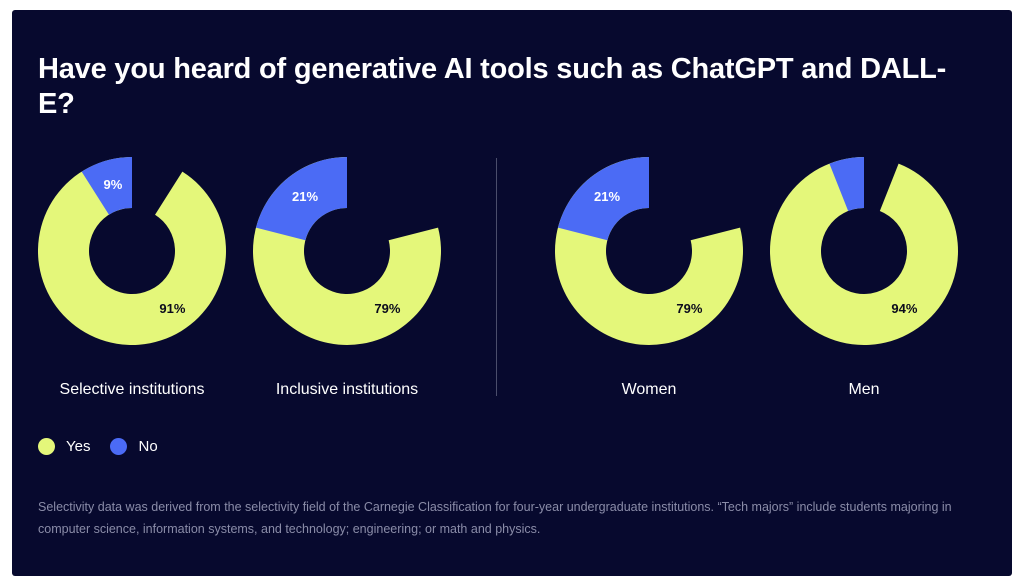  I want to click on donut-inclusive-institutions: 79% 21%, so click(347, 251).